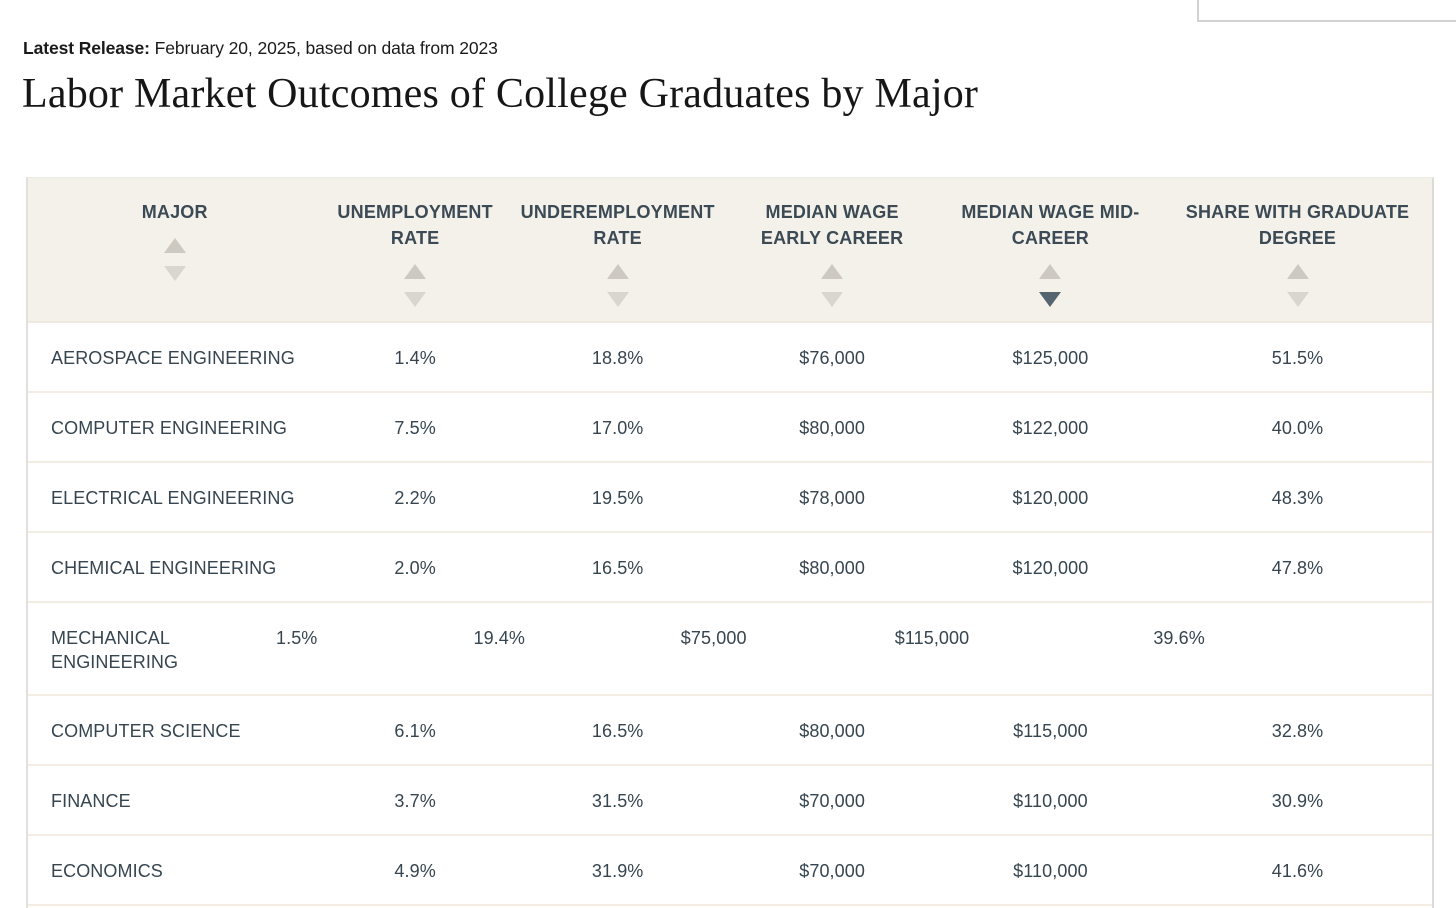  What do you see at coordinates (617, 225) in the screenshot?
I see `column-header-label: UNDEREMPLOYMENT RATE` at bounding box center [617, 225].